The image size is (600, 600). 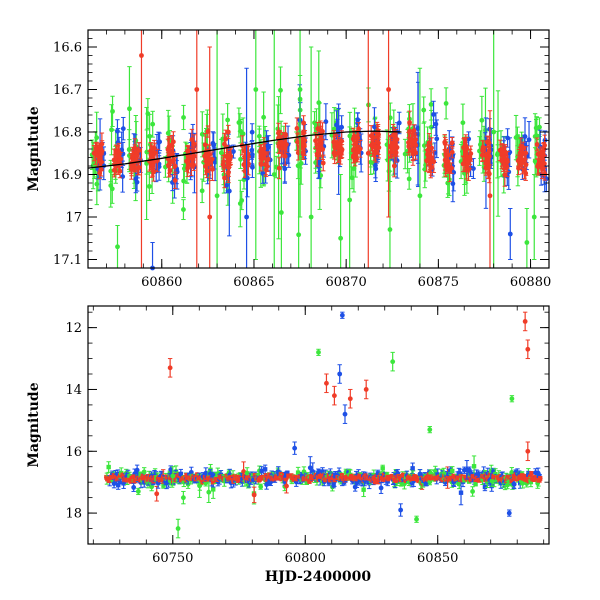 I want to click on top-y-tick-label: 16.6, so click(x=67, y=48).